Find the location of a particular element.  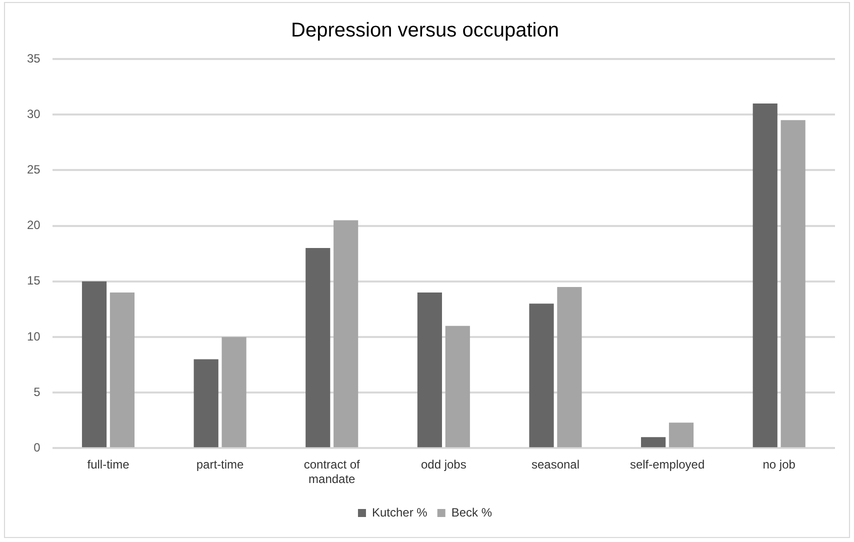

y-tick-label: 20 is located at coordinates (33, 225).